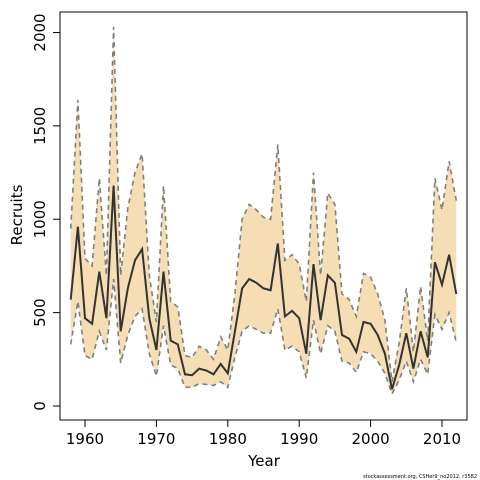 The width and height of the screenshot is (480, 480). I want to click on x-tick-label: 1960, so click(85, 439).